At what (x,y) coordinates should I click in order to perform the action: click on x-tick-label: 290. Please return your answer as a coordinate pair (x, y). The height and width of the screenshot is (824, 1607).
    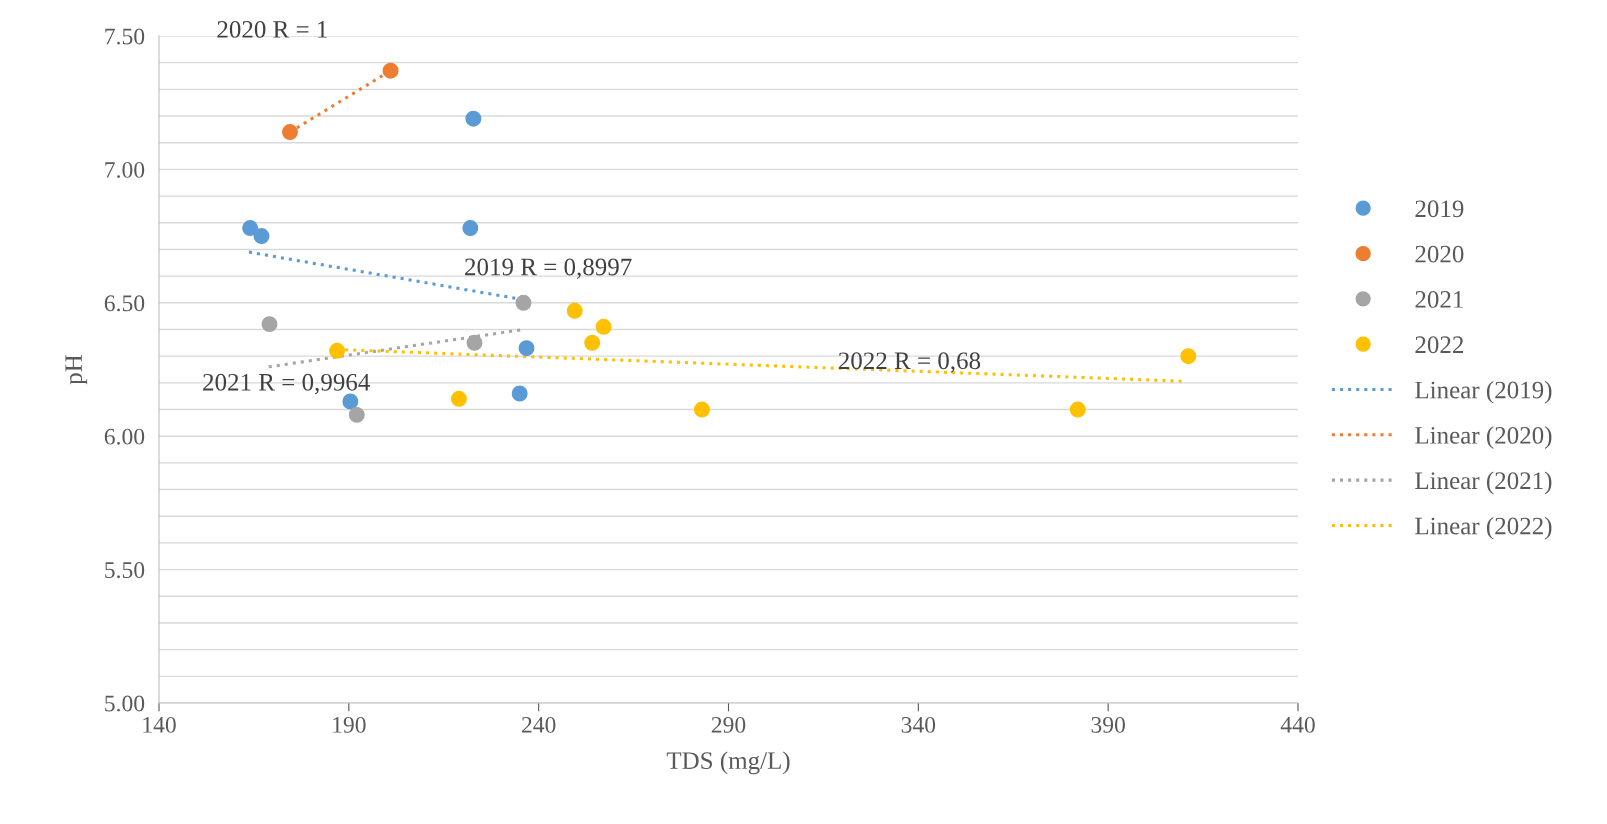
    Looking at the image, I should click on (728, 724).